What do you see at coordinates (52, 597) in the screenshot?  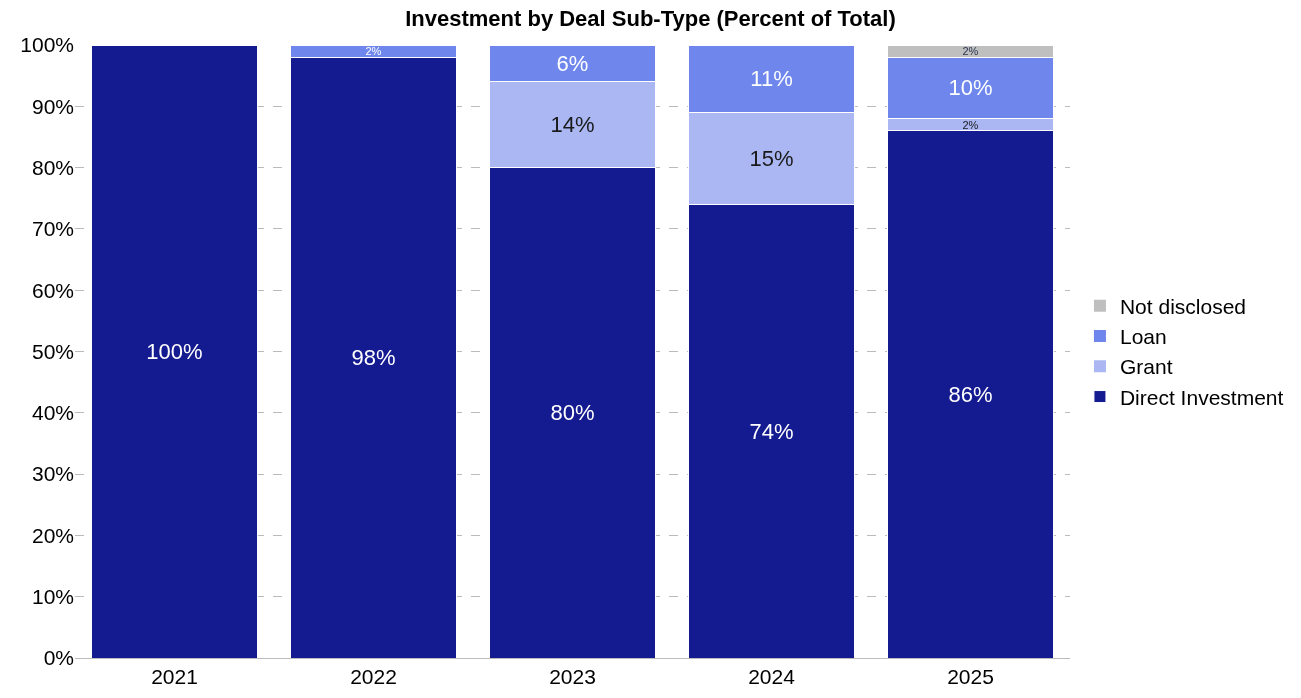 I see `y-tick-label: 10%` at bounding box center [52, 597].